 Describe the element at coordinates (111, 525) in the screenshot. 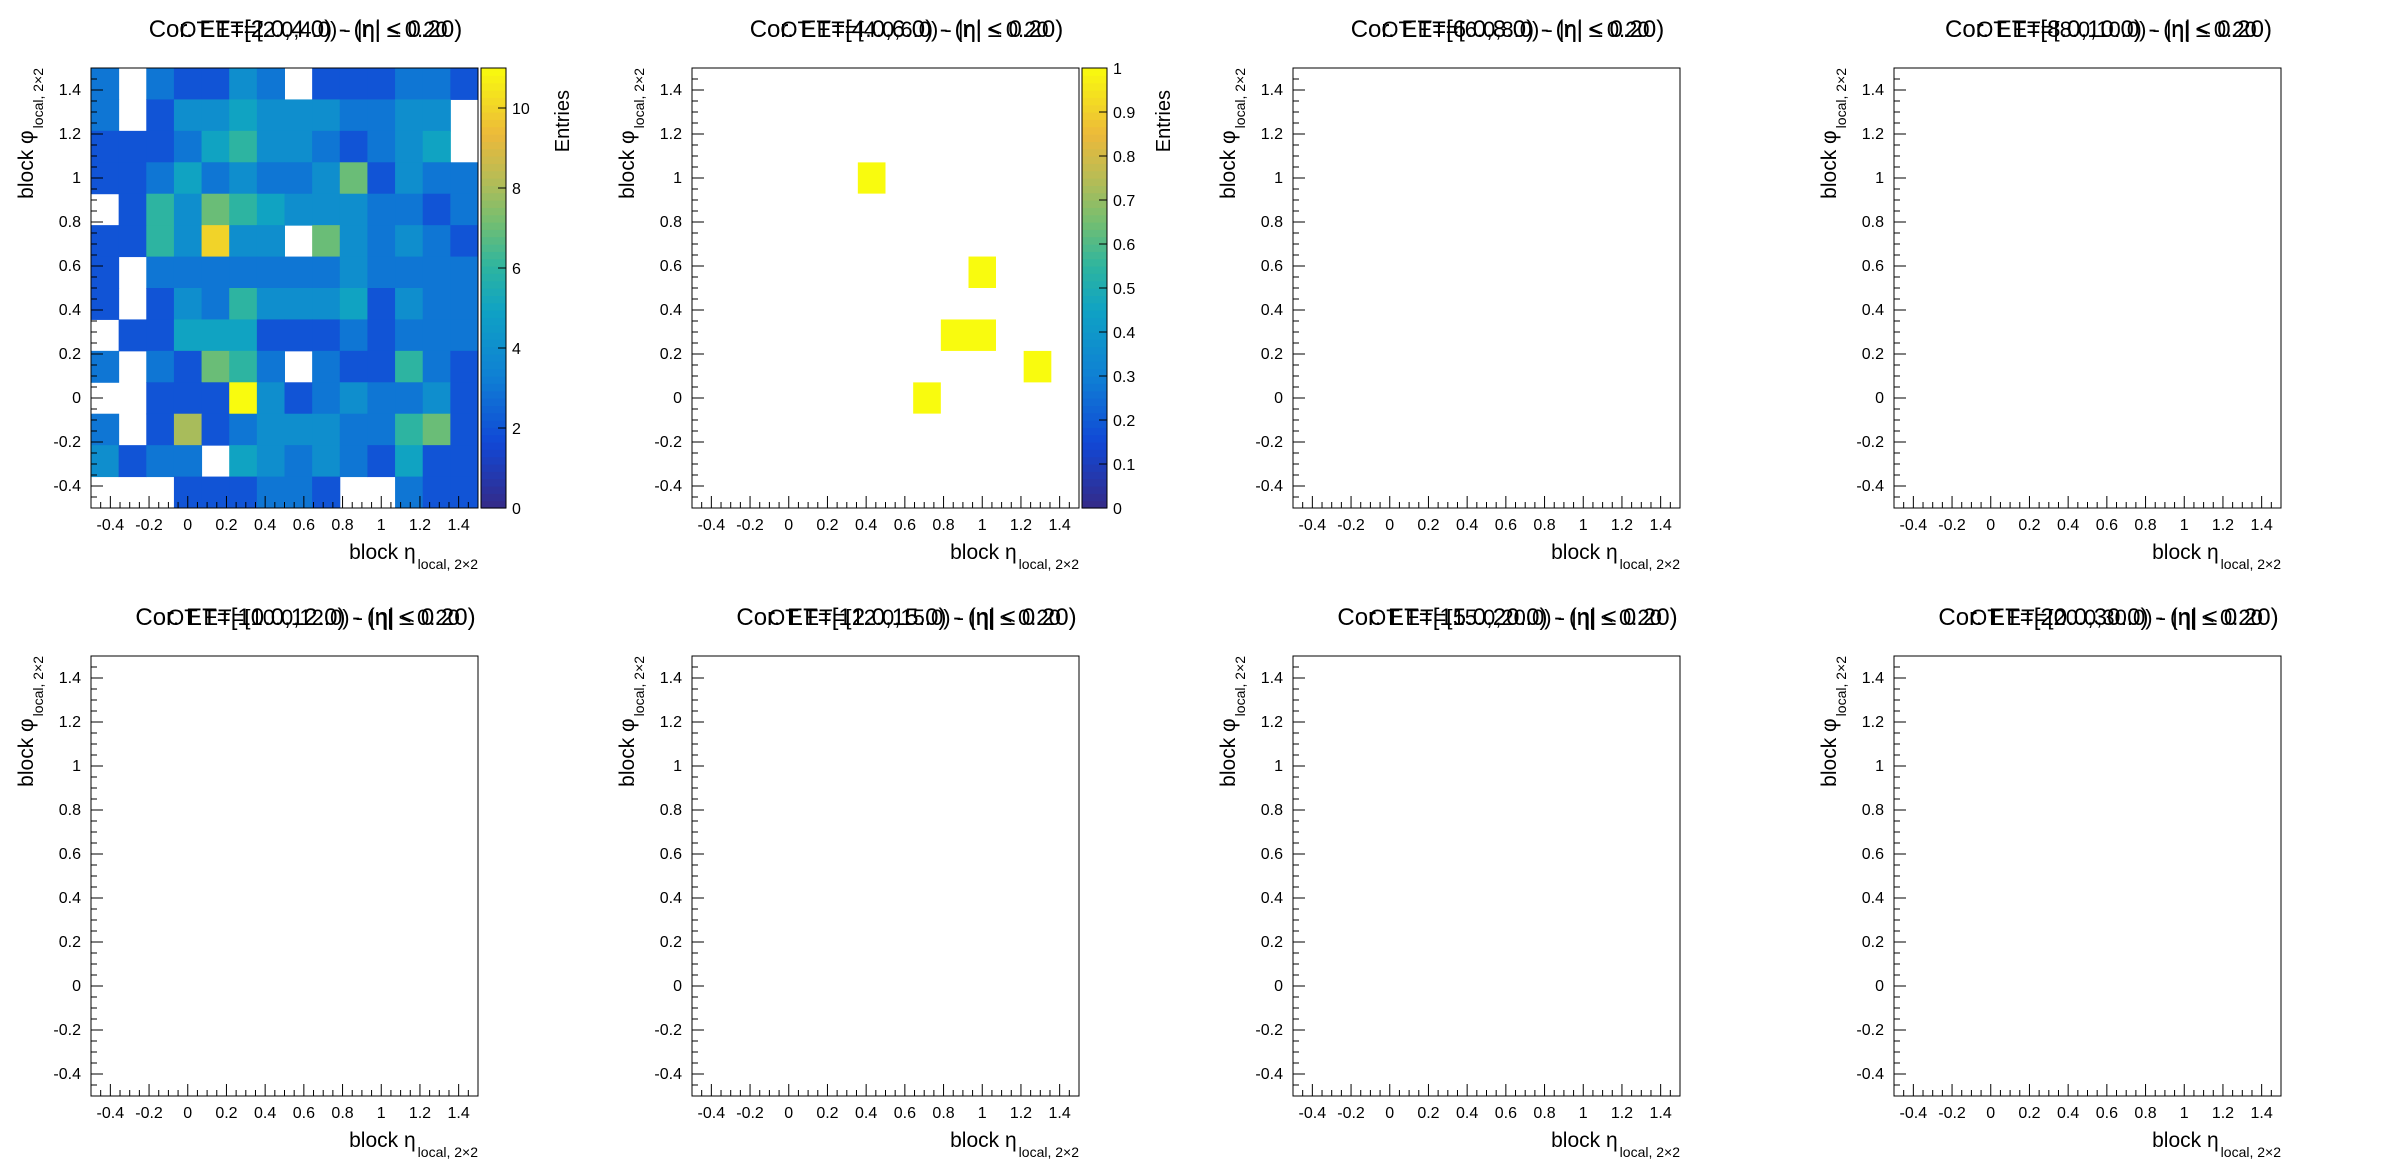

I see `x-tick-label: -0.4` at that location.